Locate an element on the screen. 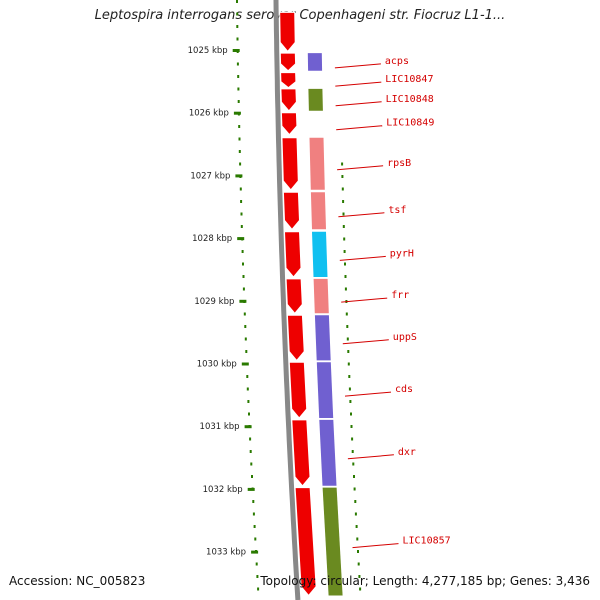  cog-track is located at coordinates (325, 324).